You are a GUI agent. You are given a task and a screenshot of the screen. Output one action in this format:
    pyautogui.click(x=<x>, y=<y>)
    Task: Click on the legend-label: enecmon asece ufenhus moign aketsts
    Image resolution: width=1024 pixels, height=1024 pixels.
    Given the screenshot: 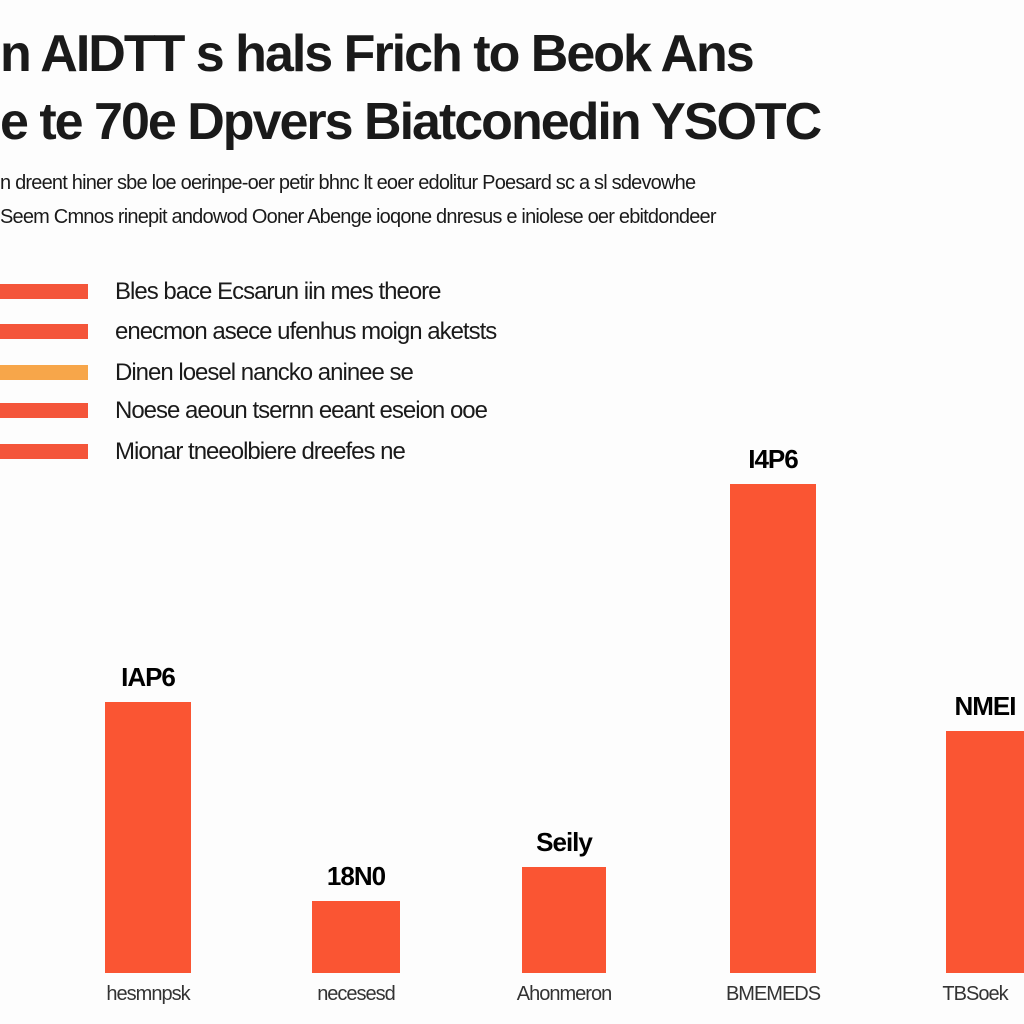 What is the action you would take?
    pyautogui.click(x=306, y=331)
    